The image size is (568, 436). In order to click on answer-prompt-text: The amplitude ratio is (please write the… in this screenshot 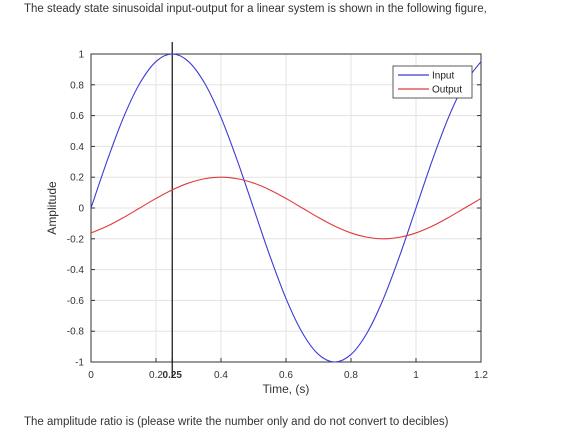, I will do `click(236, 422)`.